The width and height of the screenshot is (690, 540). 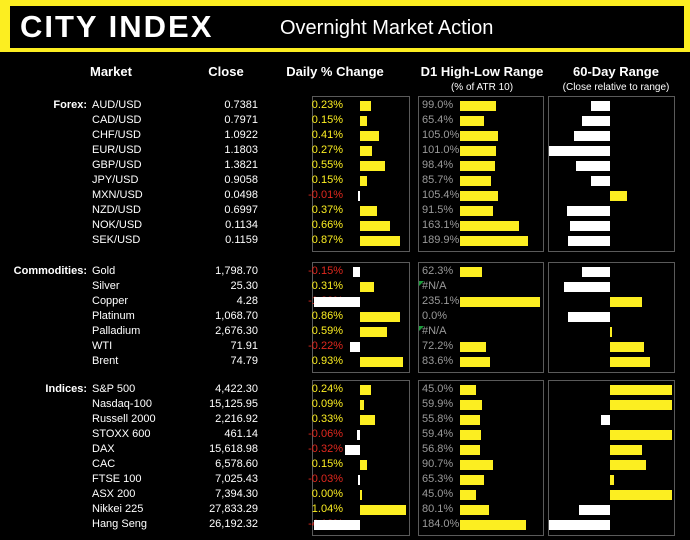 What do you see at coordinates (118, 509) in the screenshot?
I see `market-name: Nikkei 225` at bounding box center [118, 509].